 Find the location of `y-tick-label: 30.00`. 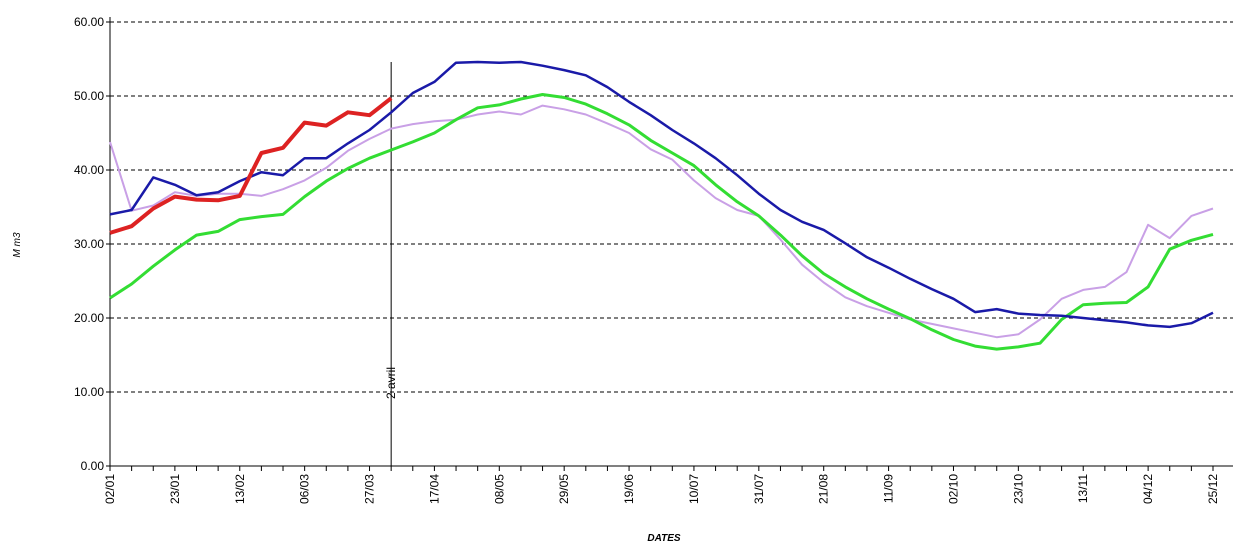

y-tick-label: 30.00 is located at coordinates (89, 244).